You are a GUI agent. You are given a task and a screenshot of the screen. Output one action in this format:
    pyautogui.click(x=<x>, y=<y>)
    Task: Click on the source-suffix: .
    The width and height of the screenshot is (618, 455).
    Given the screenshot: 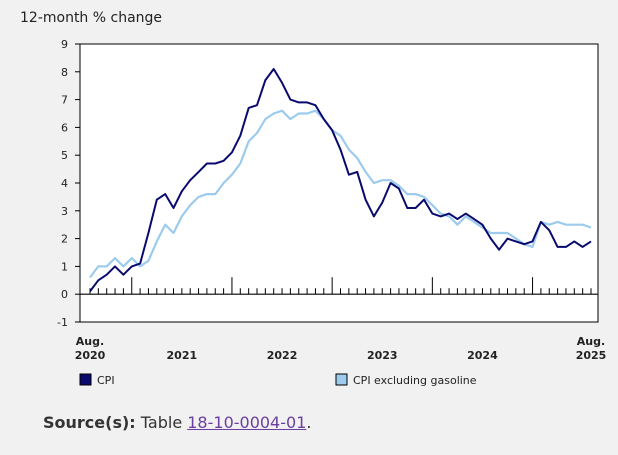 What is the action you would take?
    pyautogui.click(x=309, y=422)
    